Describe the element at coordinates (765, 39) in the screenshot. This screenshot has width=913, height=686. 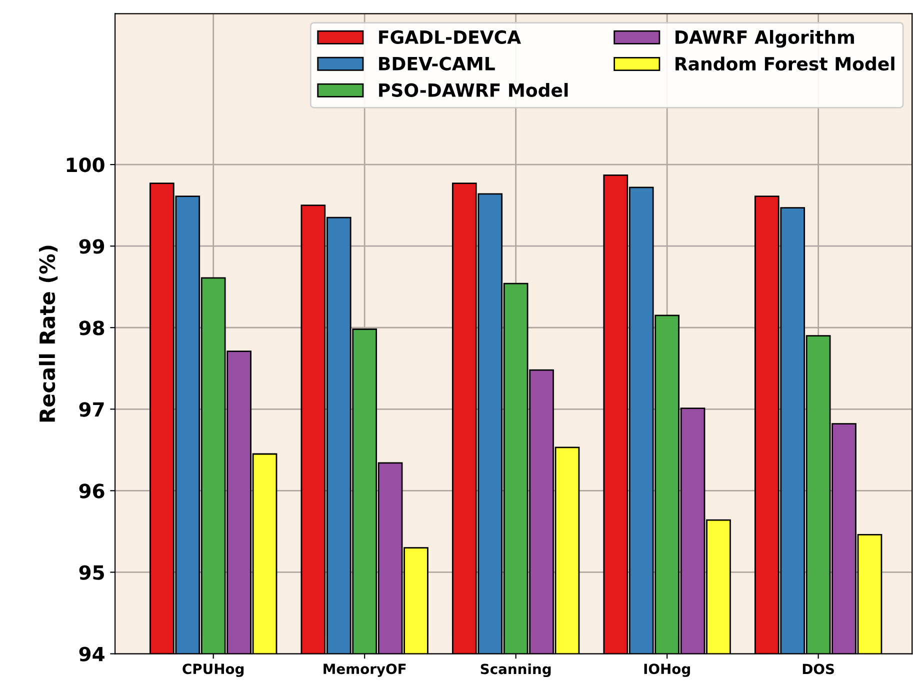
I see `legend-label: DAWRF Algorithm` at that location.